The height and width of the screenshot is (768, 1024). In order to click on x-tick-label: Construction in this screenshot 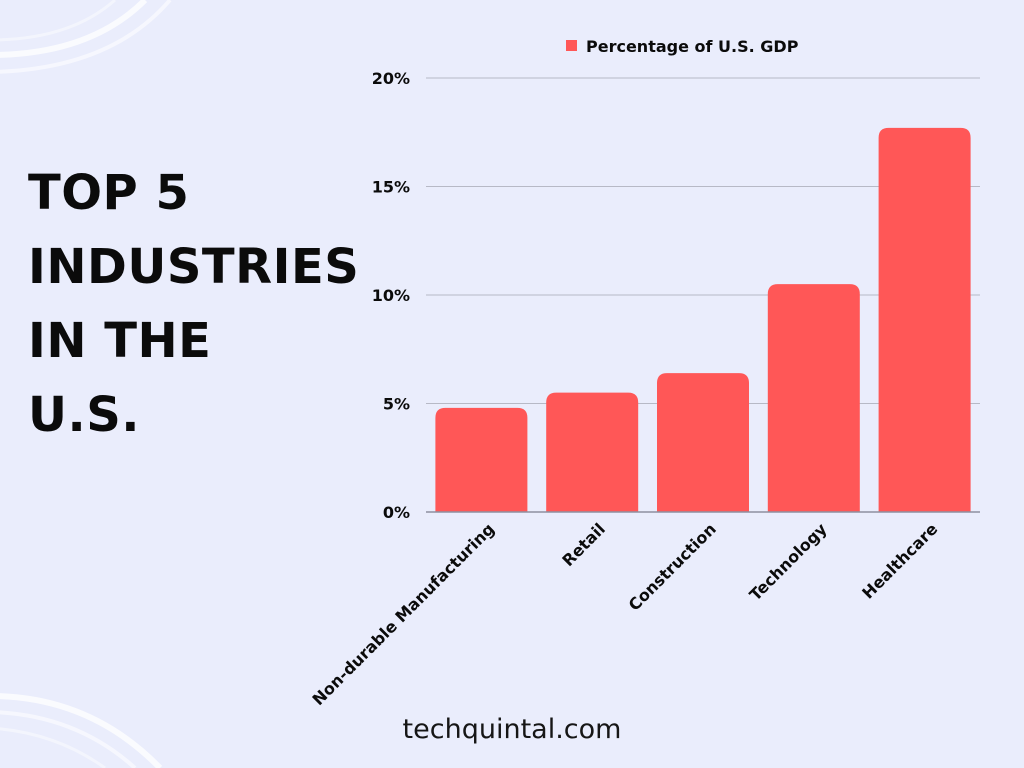, I will do `click(672, 566)`.